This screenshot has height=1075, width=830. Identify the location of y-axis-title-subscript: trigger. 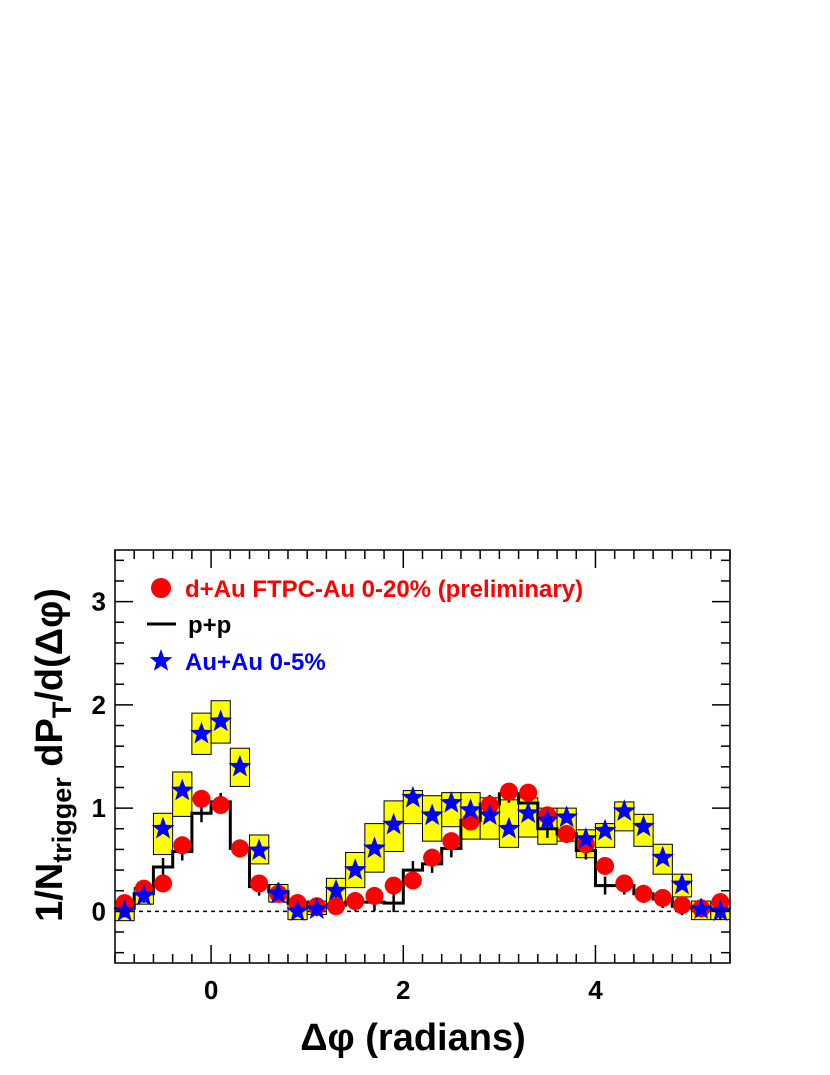
(62, 820).